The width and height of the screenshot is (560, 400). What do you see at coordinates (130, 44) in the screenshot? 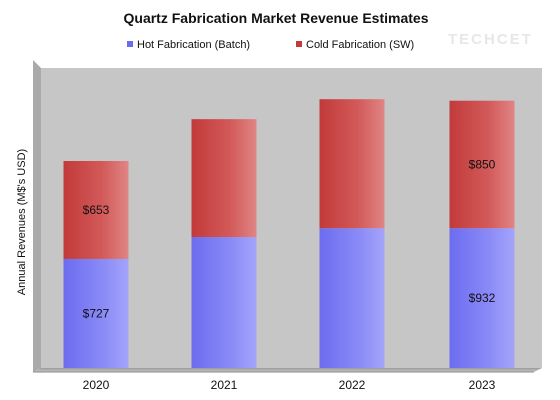
I see `legend-swatch-hot` at bounding box center [130, 44].